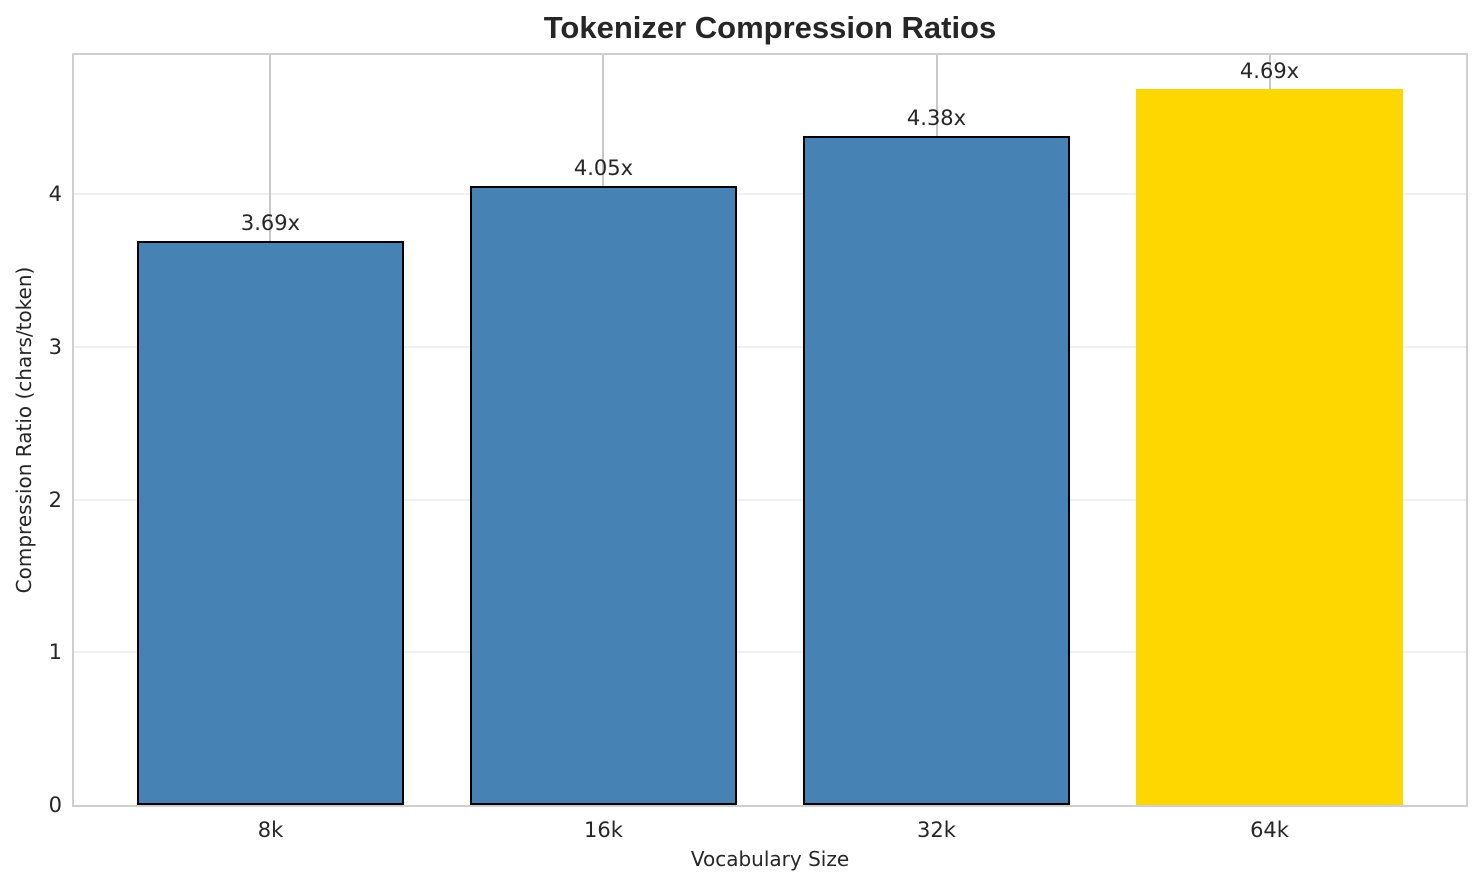 This screenshot has height=885, width=1483. What do you see at coordinates (603, 830) in the screenshot?
I see `x-tick-label-16k: 16k` at bounding box center [603, 830].